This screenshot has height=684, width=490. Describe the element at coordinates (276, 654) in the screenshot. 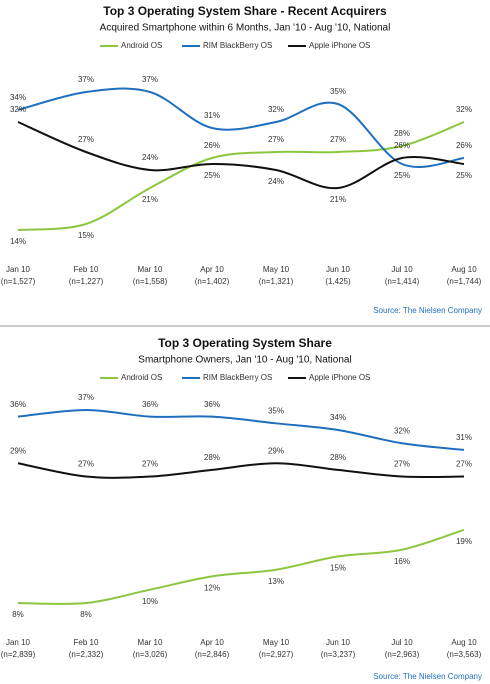

I see `x-tick-sublabel: (n=2,927)` at that location.